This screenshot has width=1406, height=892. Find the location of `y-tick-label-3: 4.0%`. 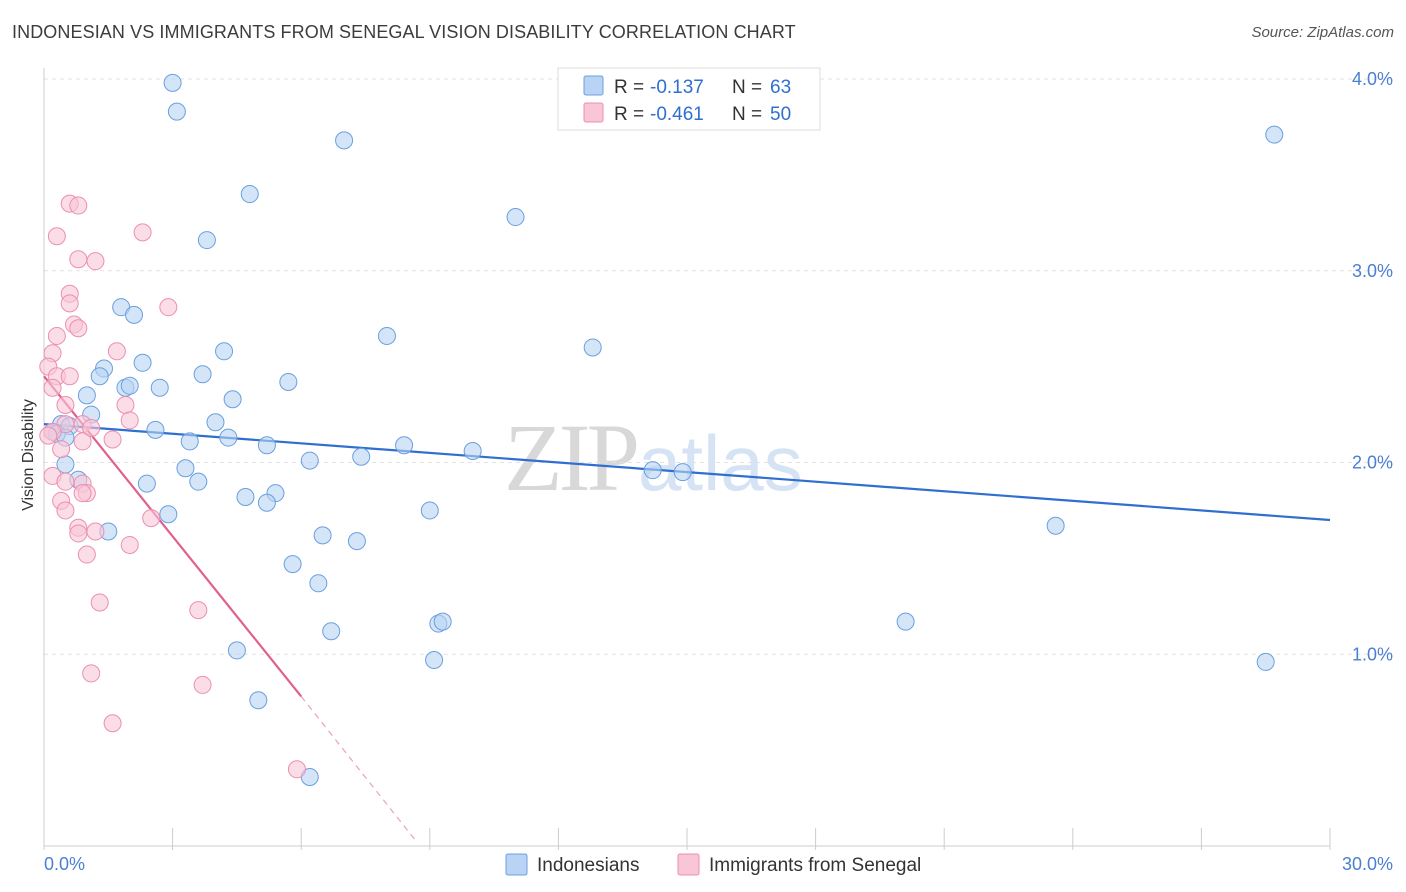

y-tick-label-3: 4.0% is located at coordinates (1372, 79).